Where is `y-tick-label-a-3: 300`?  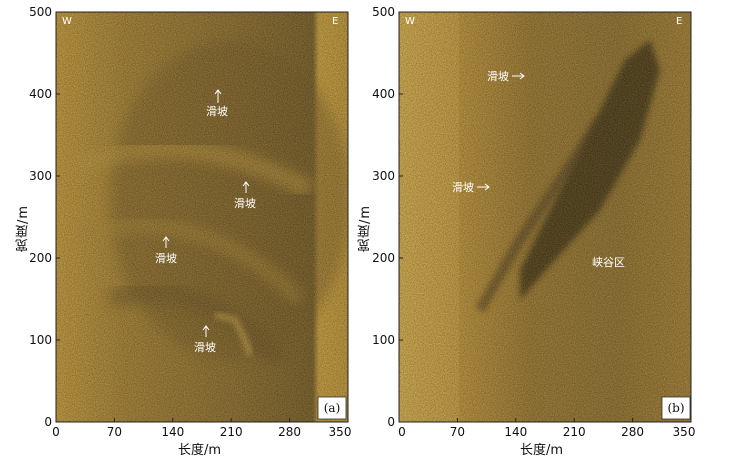
y-tick-label-a-3: 300 is located at coordinates (40, 176).